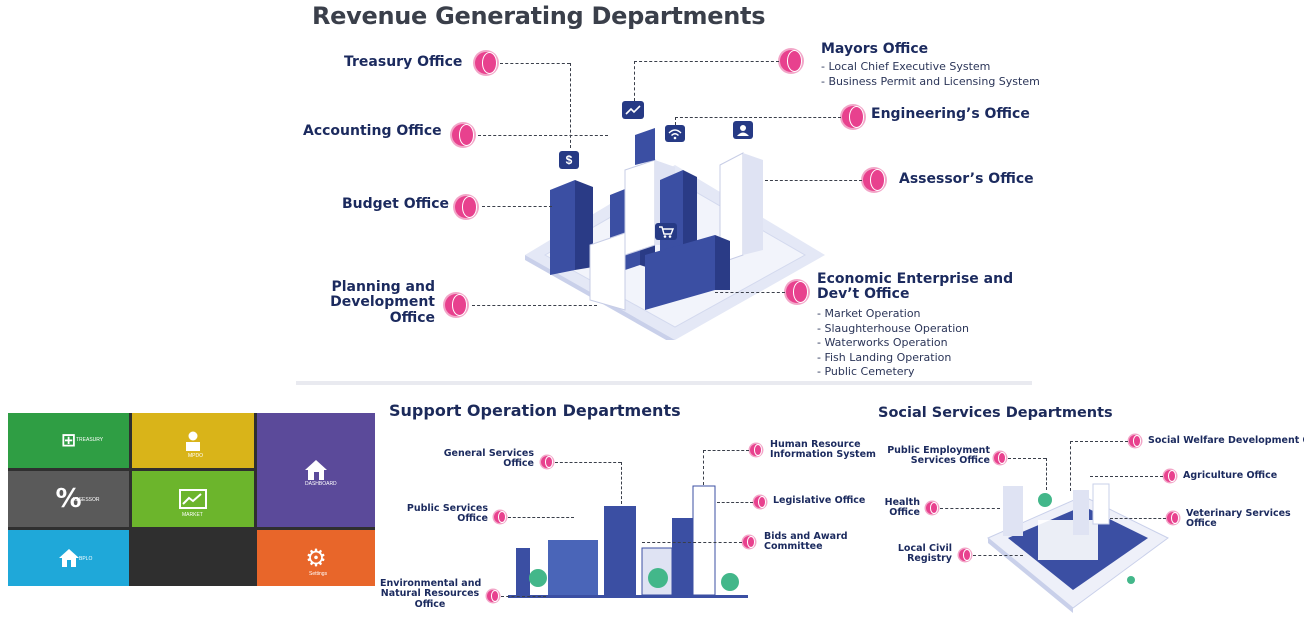  Describe the element at coordinates (815, 444) in the screenshot. I see `label-line: Human Resource` at that location.